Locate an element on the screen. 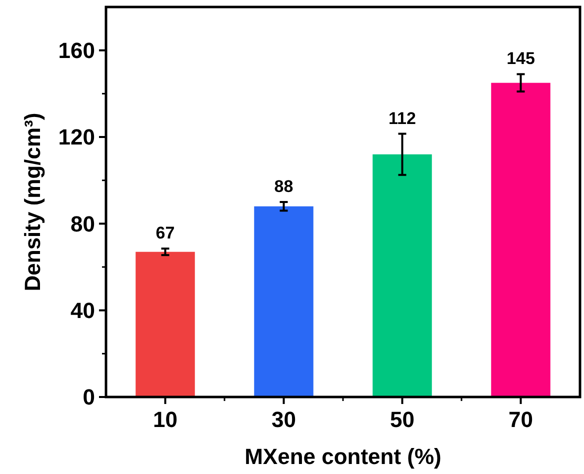 The image size is (584, 474). y-axis-title: Density (mg/cm³) is located at coordinates (32, 202).